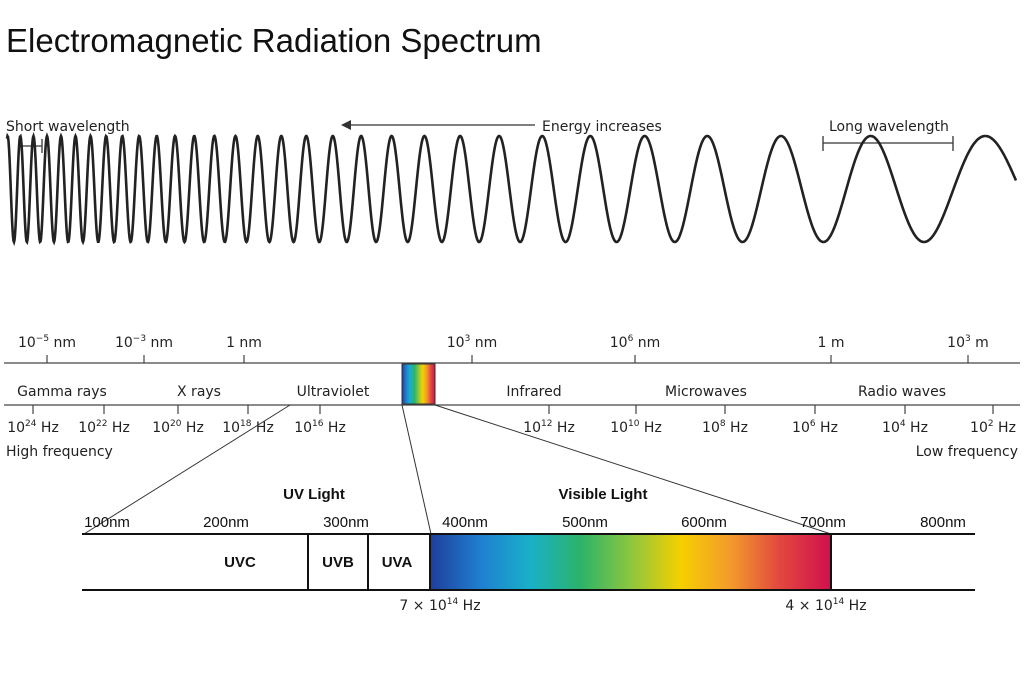 The image size is (1024, 683). I want to click on frequency-tick-label-exp: 6, so click(813, 424).